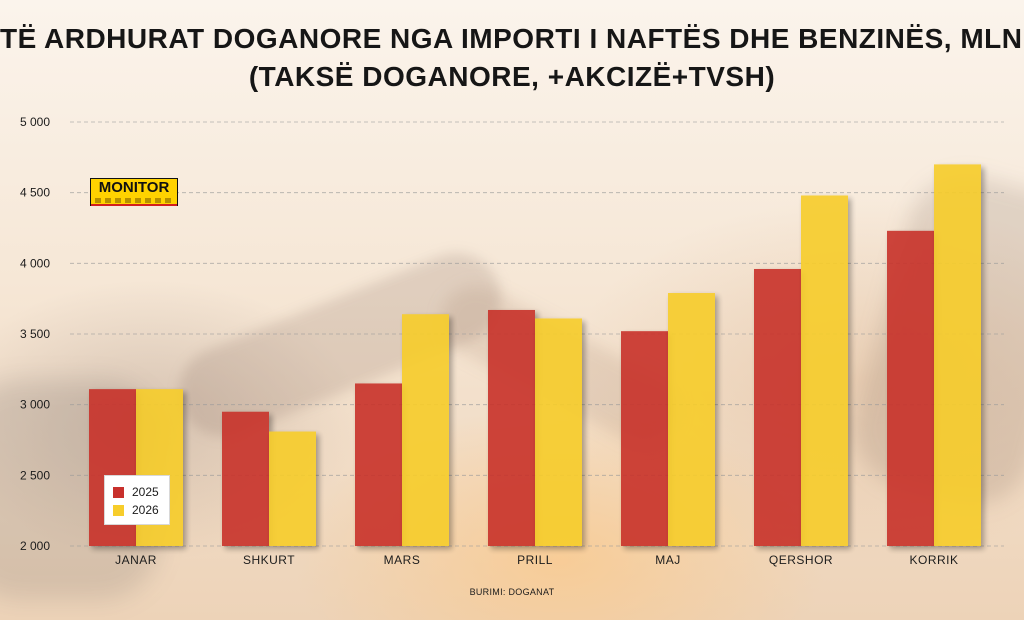  What do you see at coordinates (535, 560) in the screenshot?
I see `x-tick-label: PRILL` at bounding box center [535, 560].